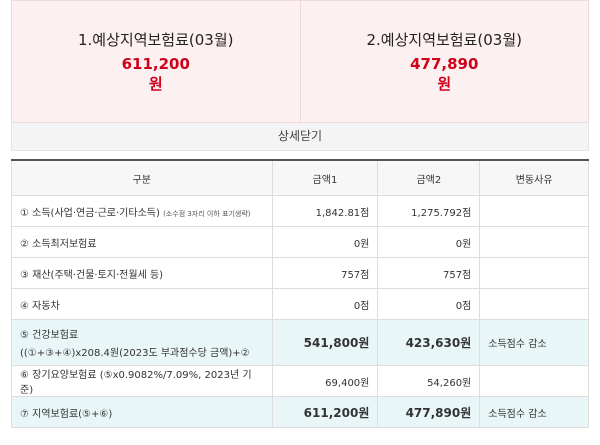 The height and width of the screenshot is (445, 600). I want to click on amount1: 0원, so click(325, 242).